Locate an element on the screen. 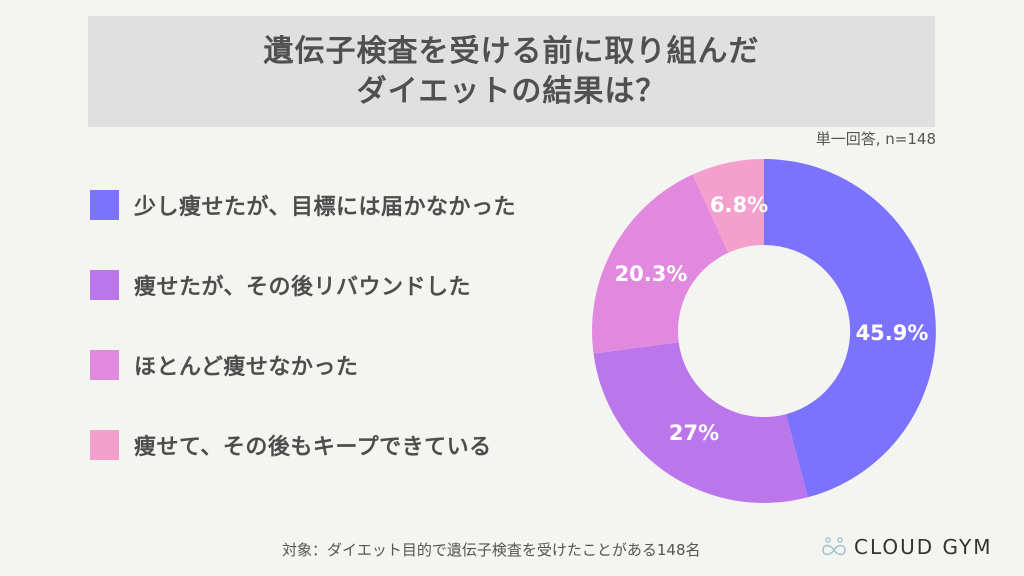 Image resolution: width=1024 pixels, height=576 pixels. donut-slice-barely-lost is located at coordinates (660, 264).